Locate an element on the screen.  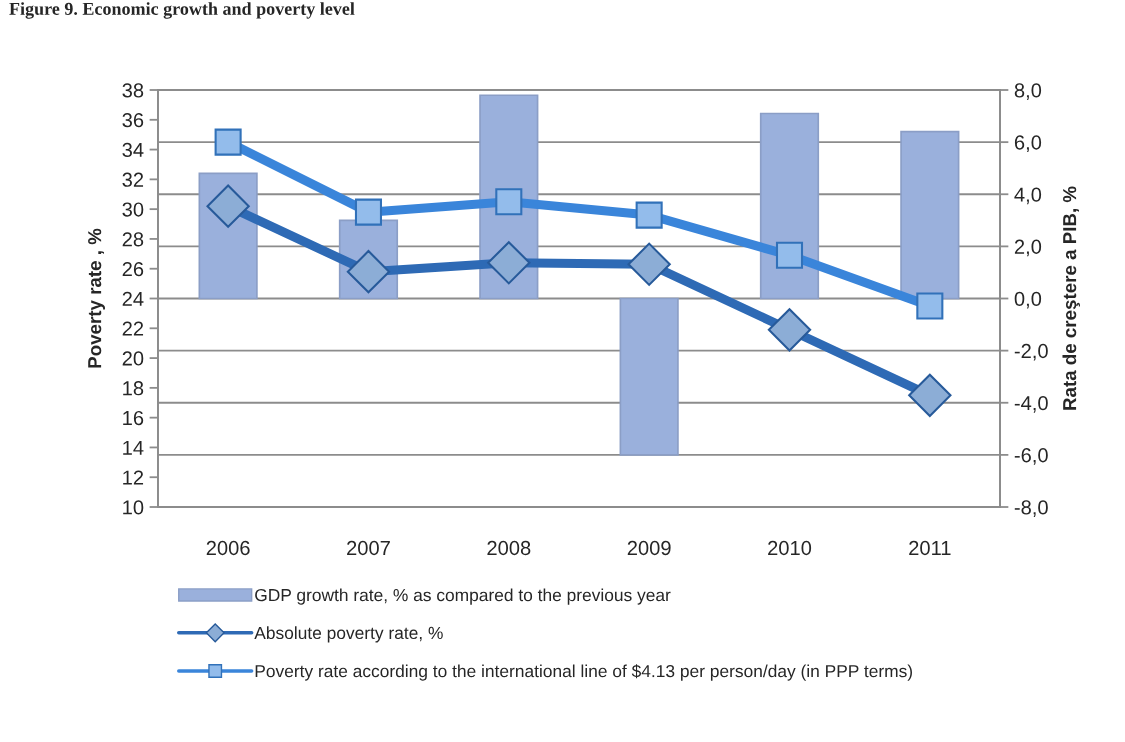
y-tick-label: 16 is located at coordinates (133, 418).